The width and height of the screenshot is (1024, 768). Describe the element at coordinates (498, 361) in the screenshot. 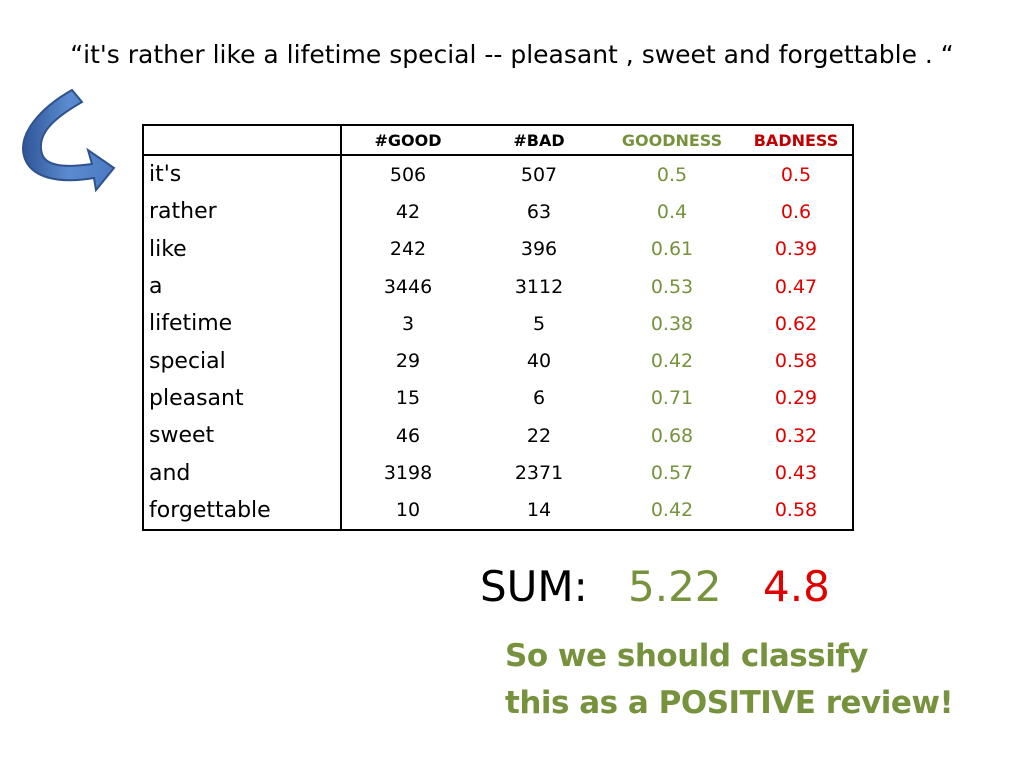

I see `table-row: special 29 40 0.42 0.58` at that location.